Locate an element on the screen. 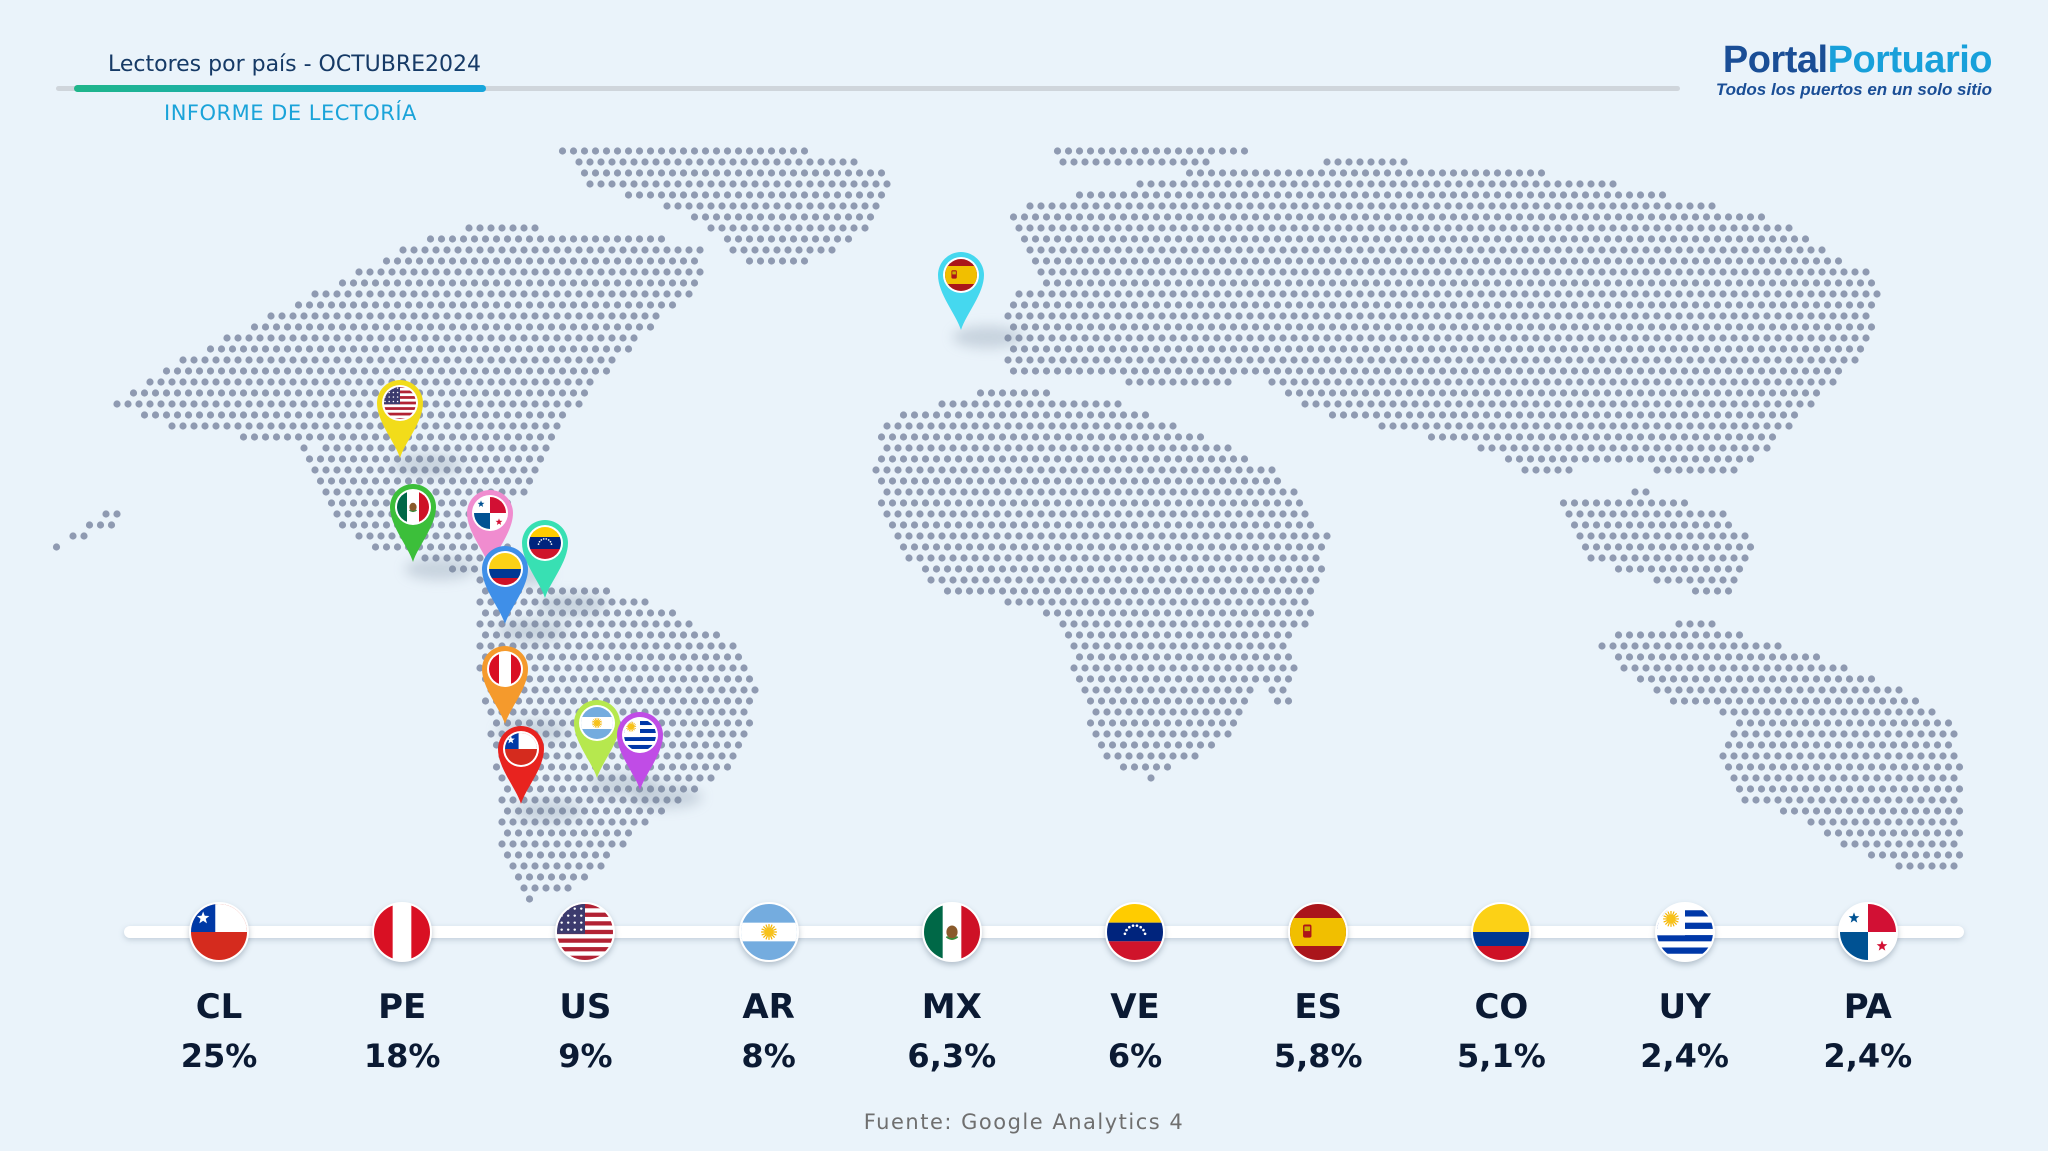 The image size is (2048, 1151). logo-text-portal: Portal is located at coordinates (1775, 60).